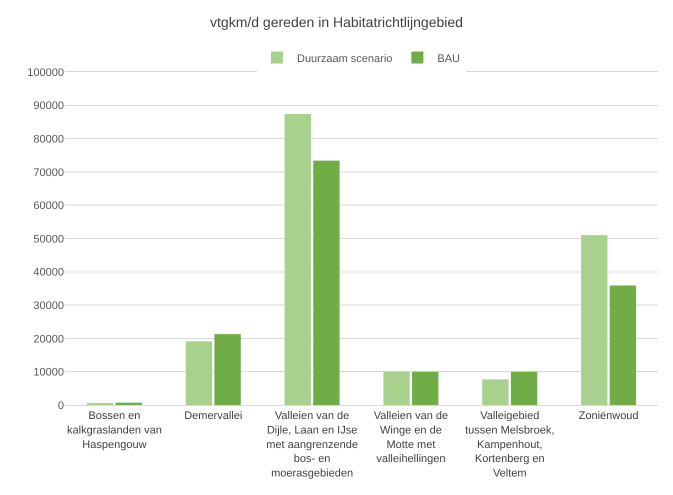 The width and height of the screenshot is (673, 495). What do you see at coordinates (312, 445) in the screenshot?
I see `x-tick-label: Valleien van de Dijle, Laan en IJse met aangrenzende bos- en moerasgebieden` at bounding box center [312, 445].